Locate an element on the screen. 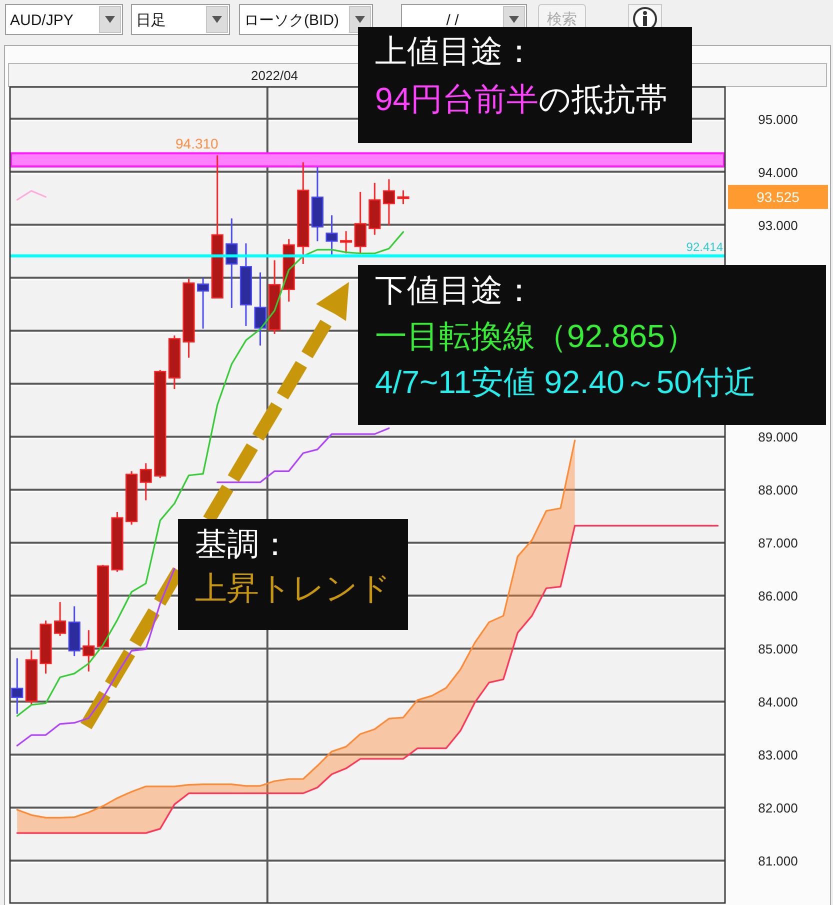 This screenshot has height=905, width=833. control-dropdown: ローソク(BID) is located at coordinates (306, 19).